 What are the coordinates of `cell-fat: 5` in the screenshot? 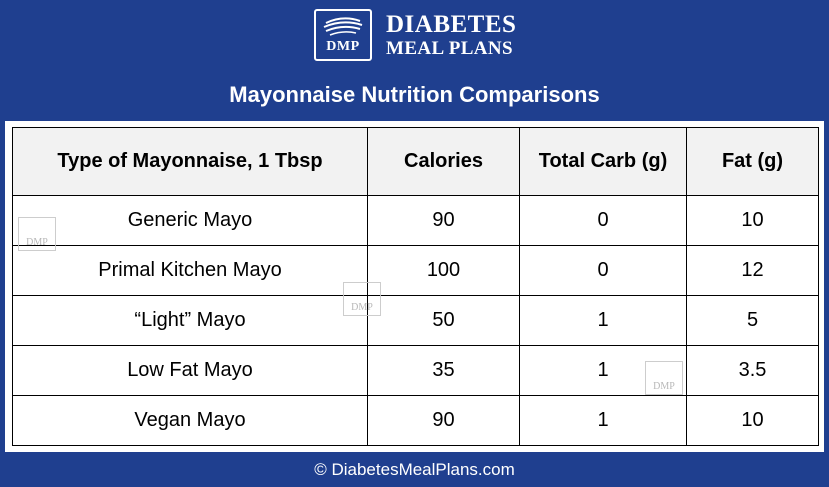 It's located at (752, 320).